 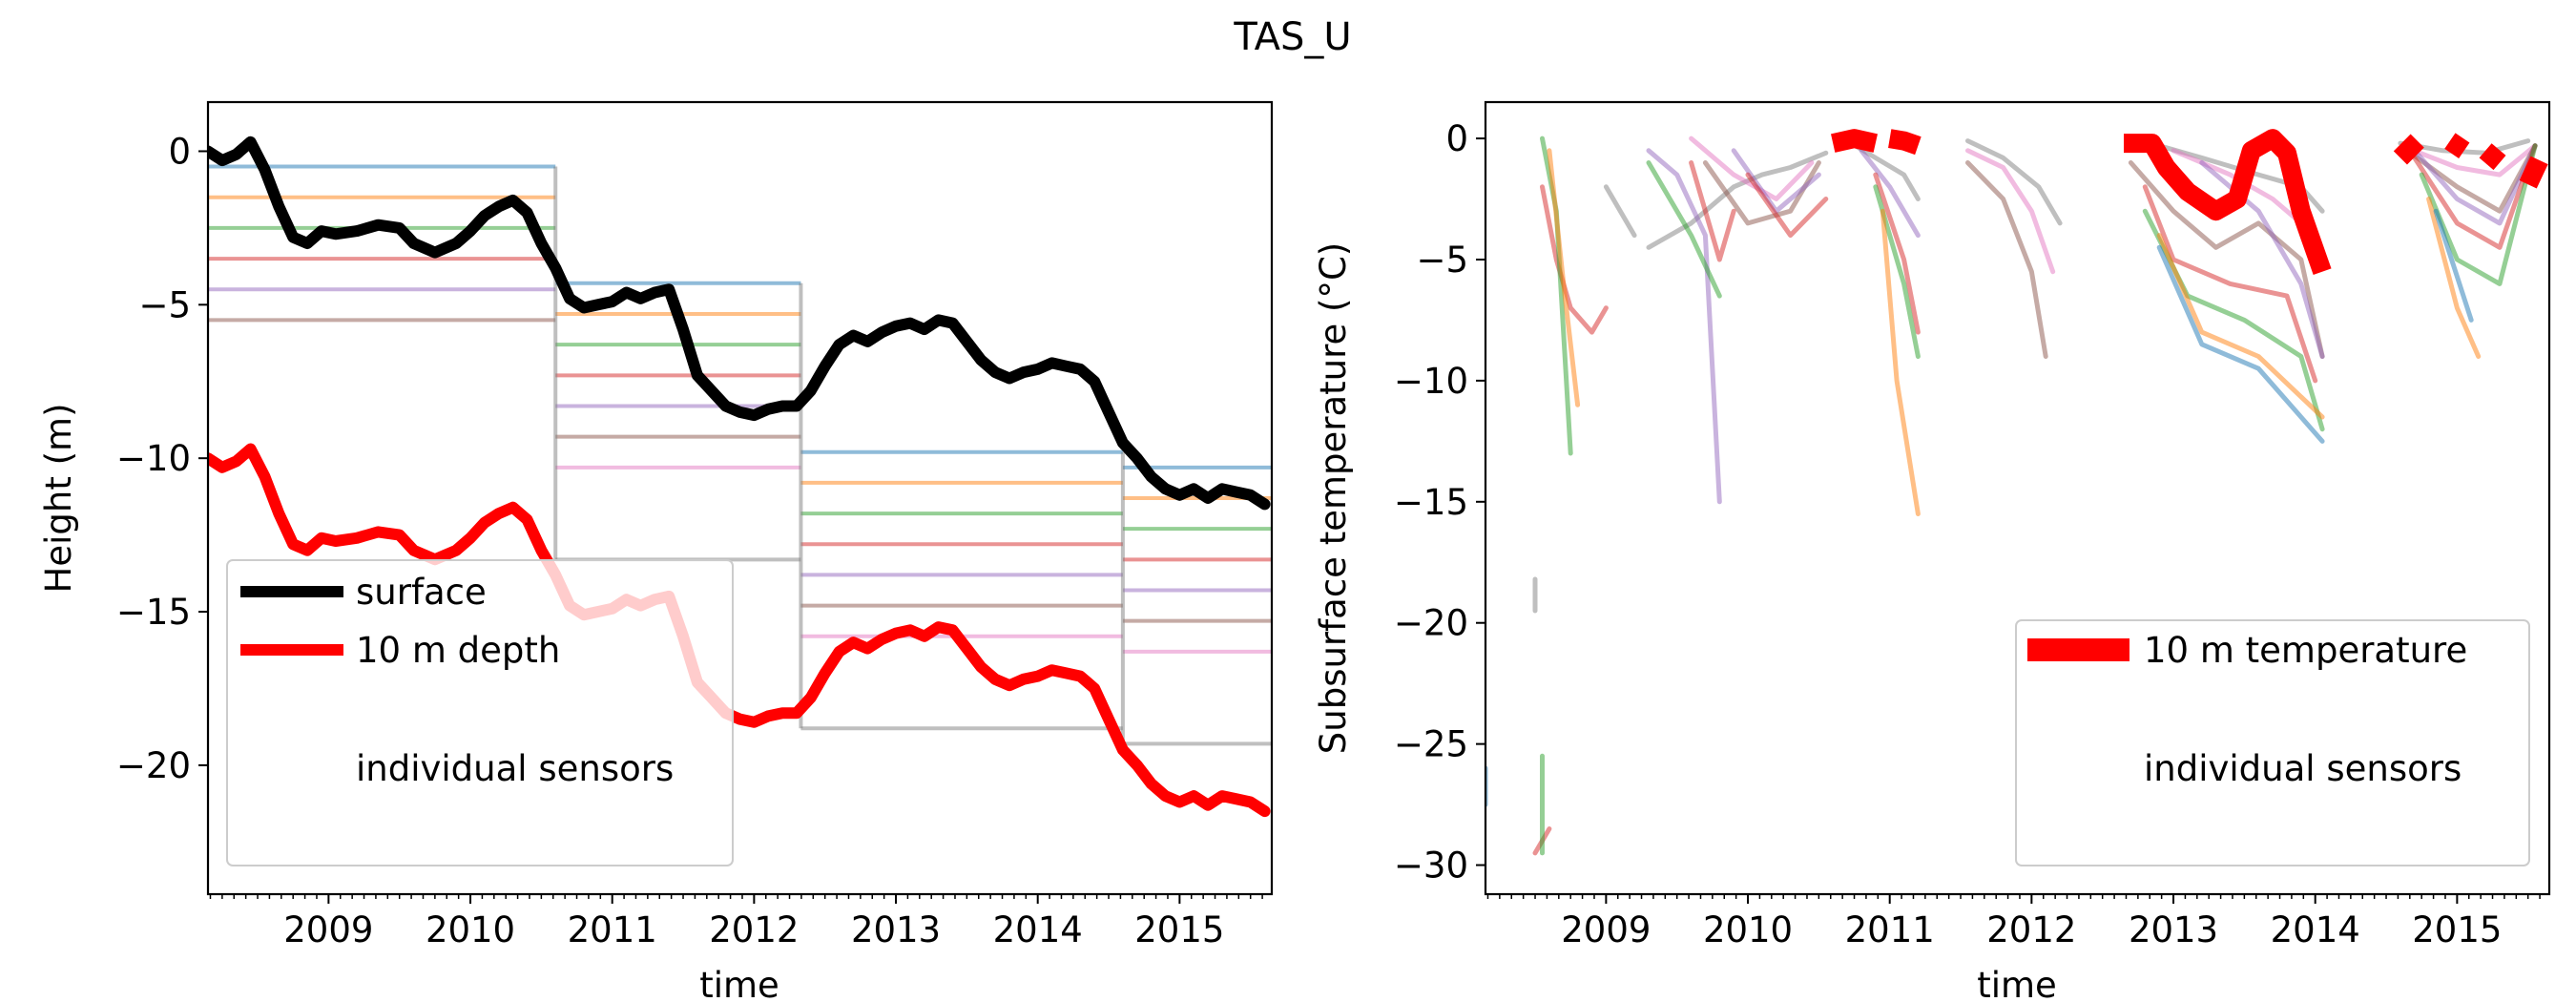 I want to click on temperature-chart-x-tick-label: 2010, so click(x=1748, y=929).